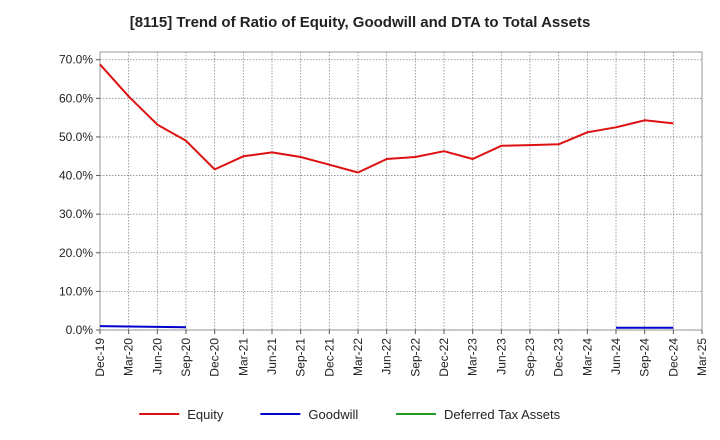  What do you see at coordinates (76, 176) in the screenshot?
I see `y-tick-label: 40.0%` at bounding box center [76, 176].